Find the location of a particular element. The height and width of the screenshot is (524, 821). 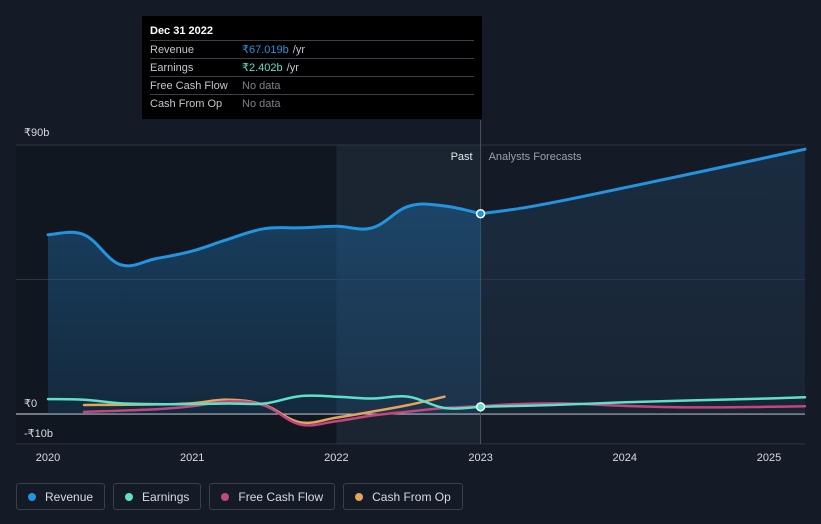

hover-points is located at coordinates (480, 310).